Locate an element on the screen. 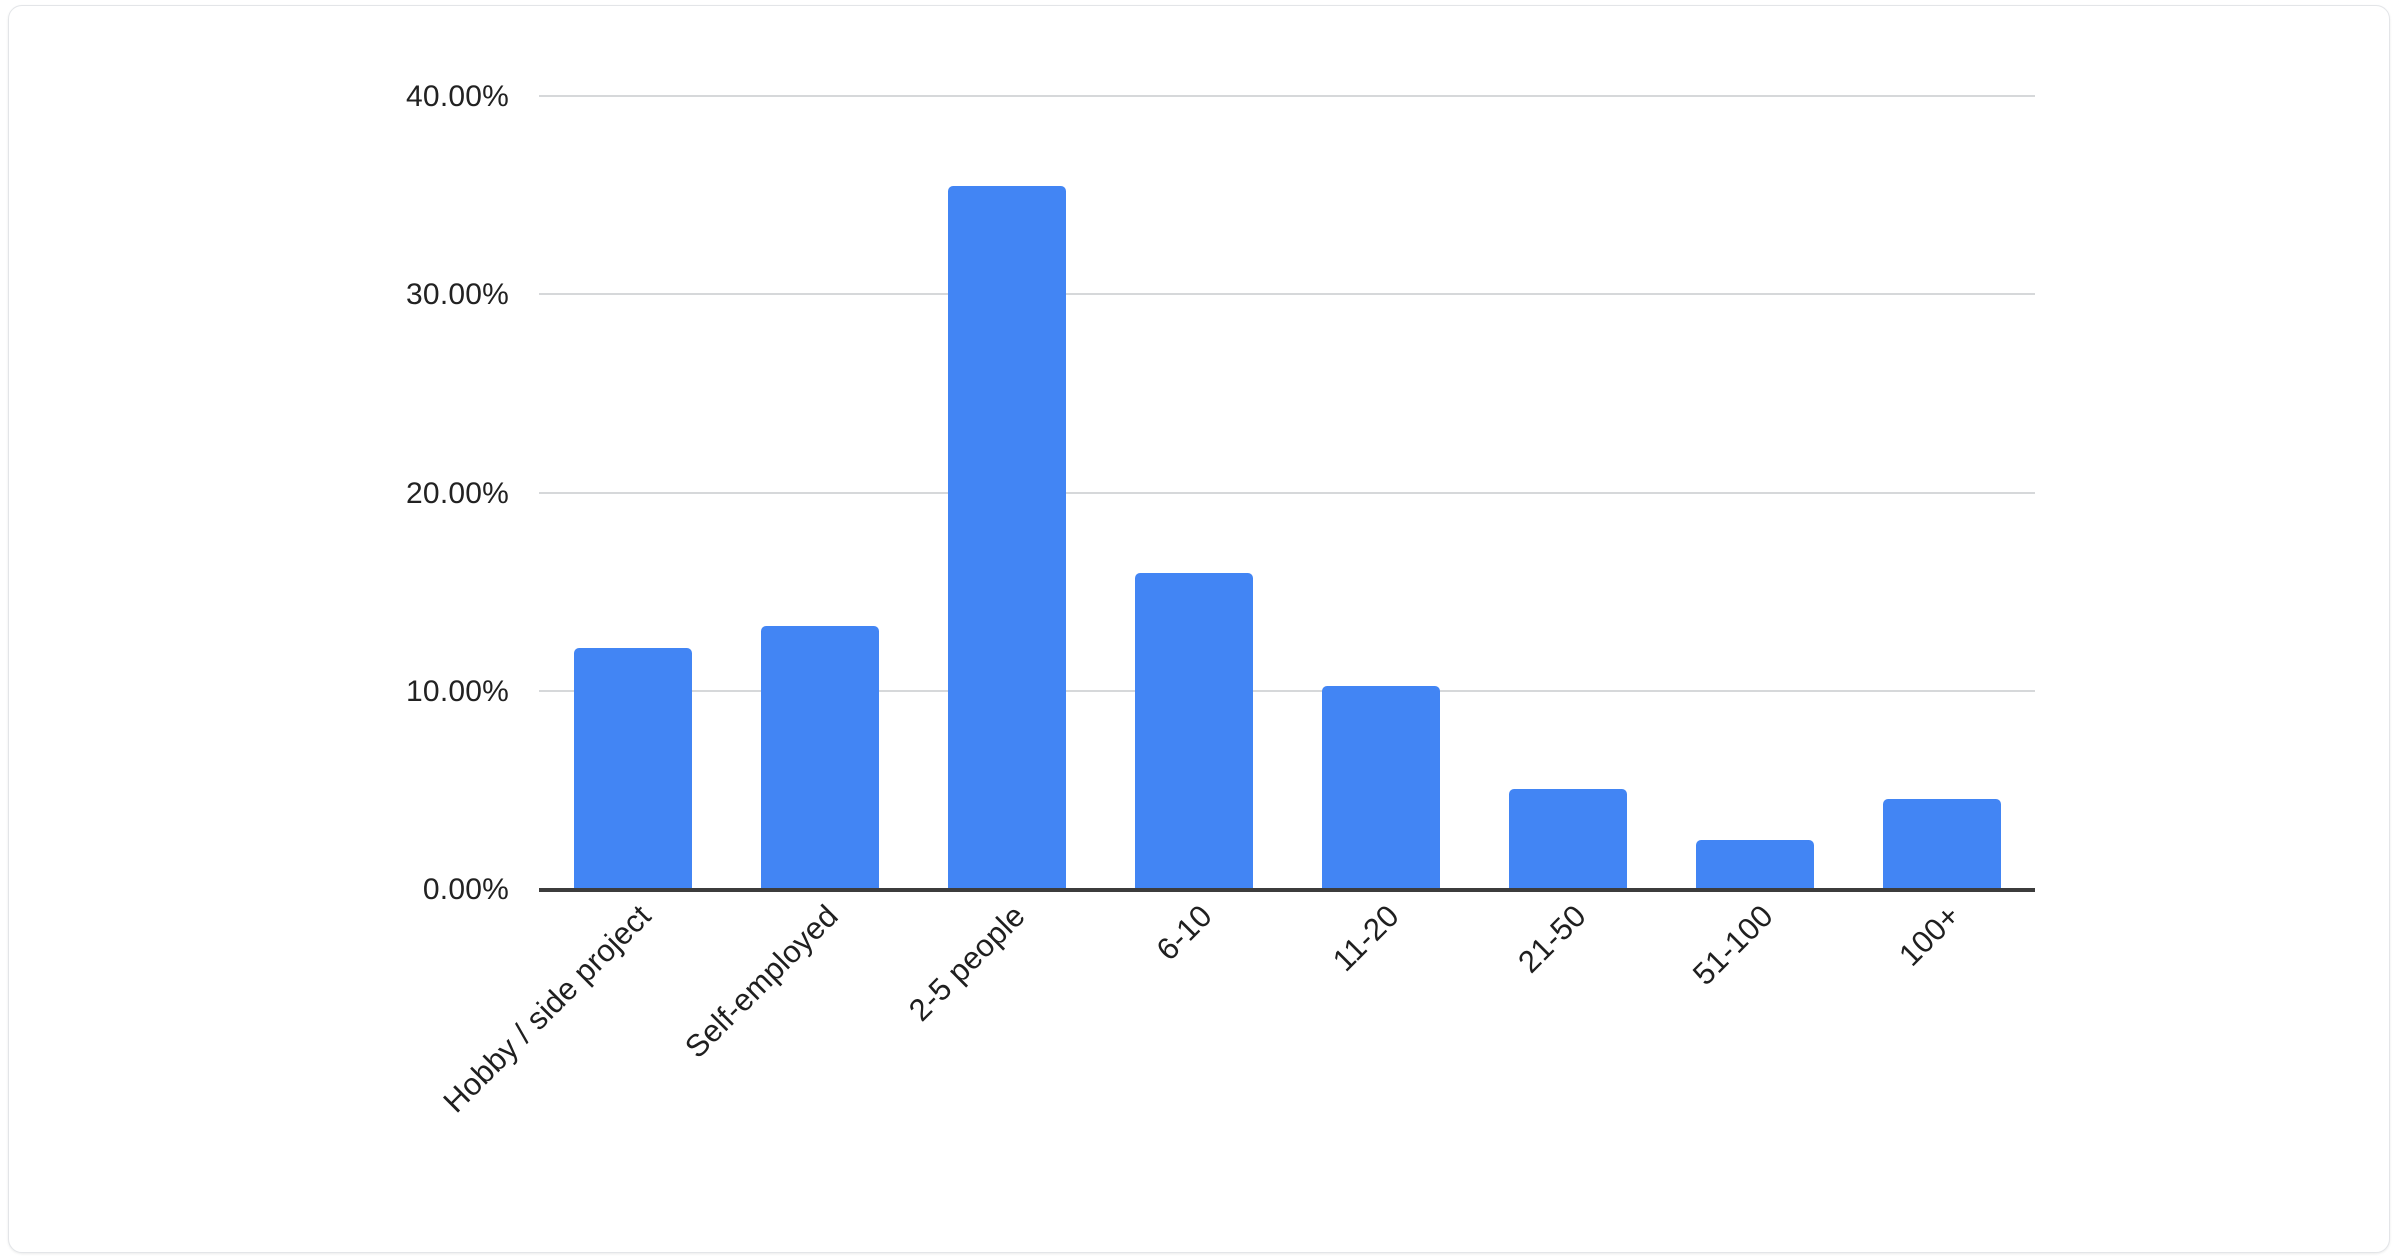  y-axis-tick-label: 30.00% is located at coordinates (457, 295).